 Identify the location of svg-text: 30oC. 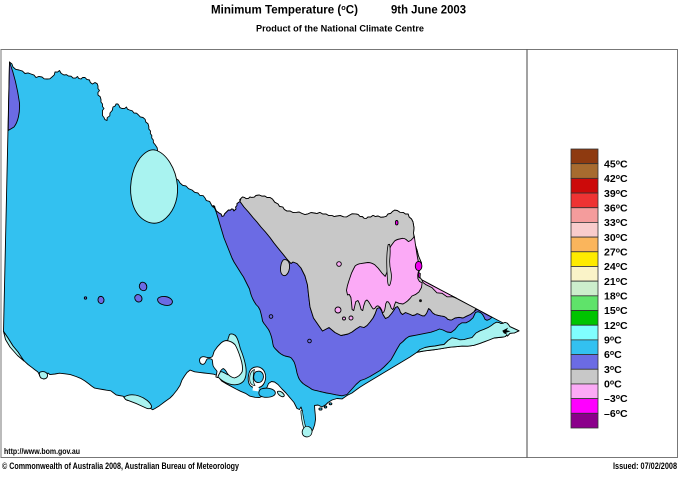
(616, 238).